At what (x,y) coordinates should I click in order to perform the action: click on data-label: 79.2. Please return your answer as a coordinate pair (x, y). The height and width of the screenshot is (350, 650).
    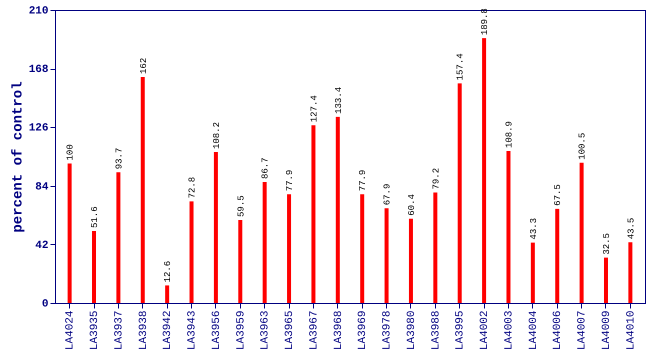
    Looking at the image, I should click on (436, 179).